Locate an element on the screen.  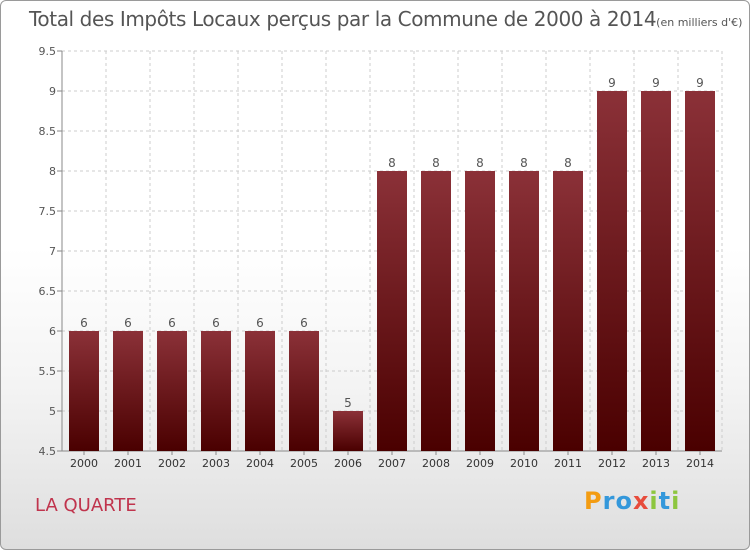
x-tick-label: 2014 is located at coordinates (700, 463).